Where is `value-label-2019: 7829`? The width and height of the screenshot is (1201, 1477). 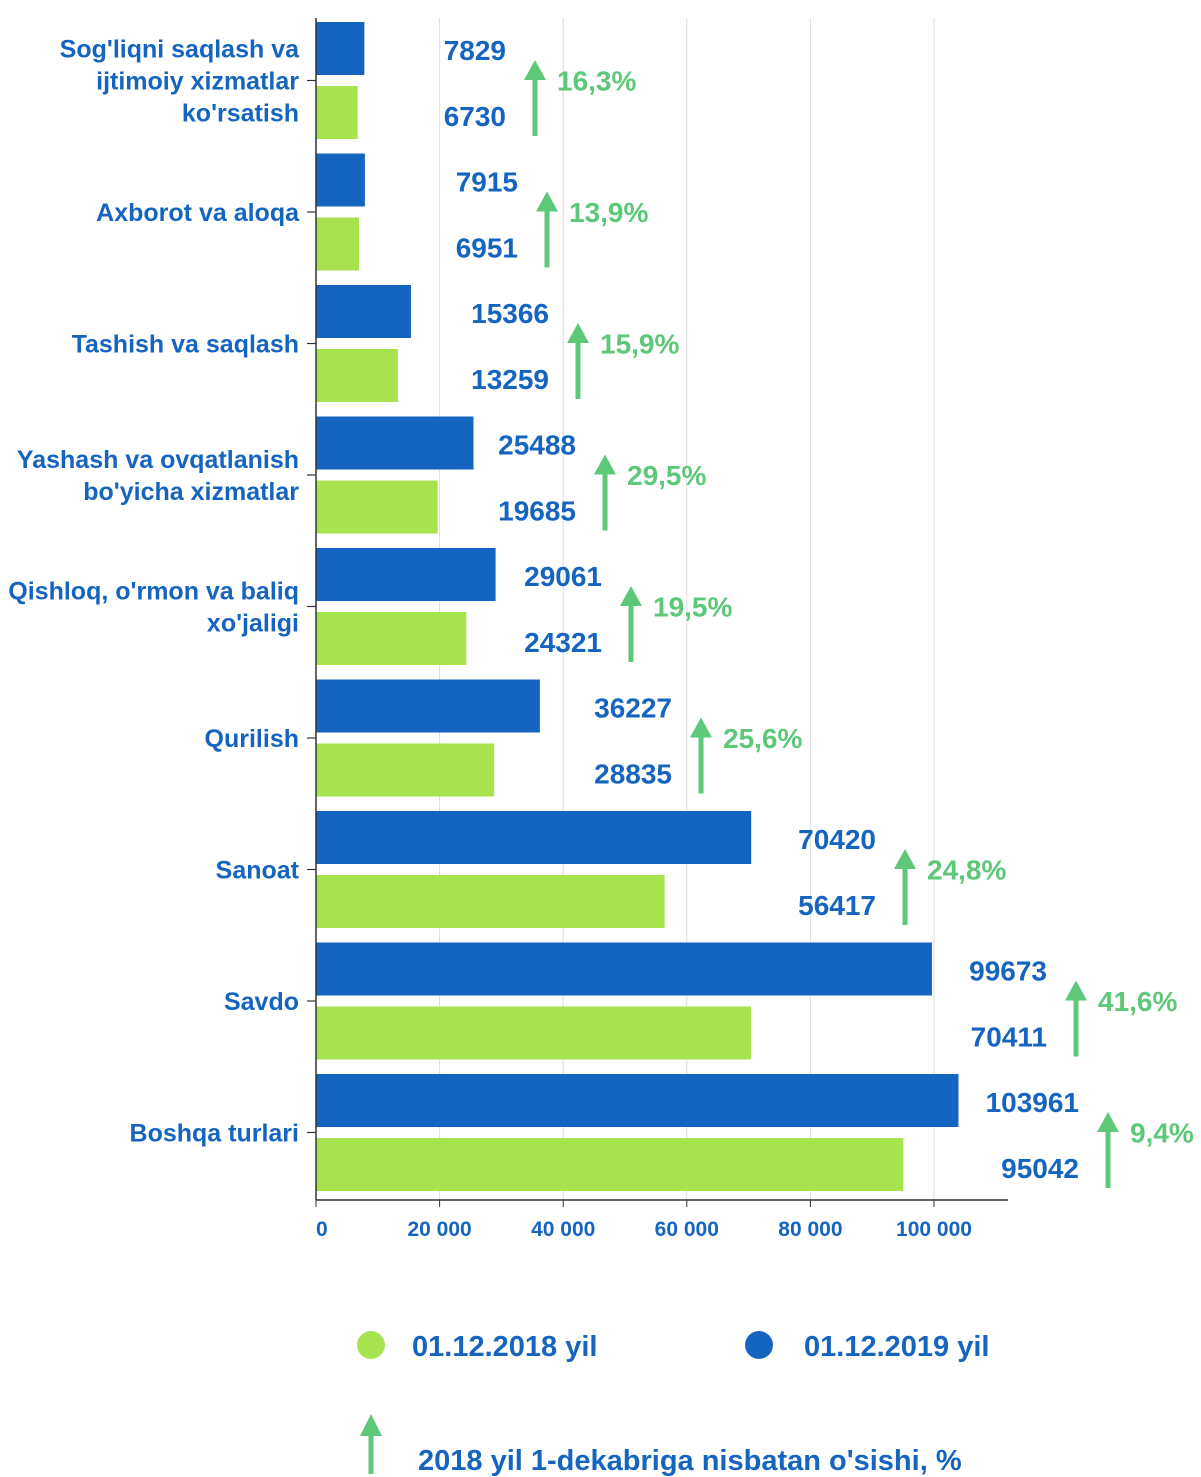 value-label-2019: 7829 is located at coordinates (475, 50).